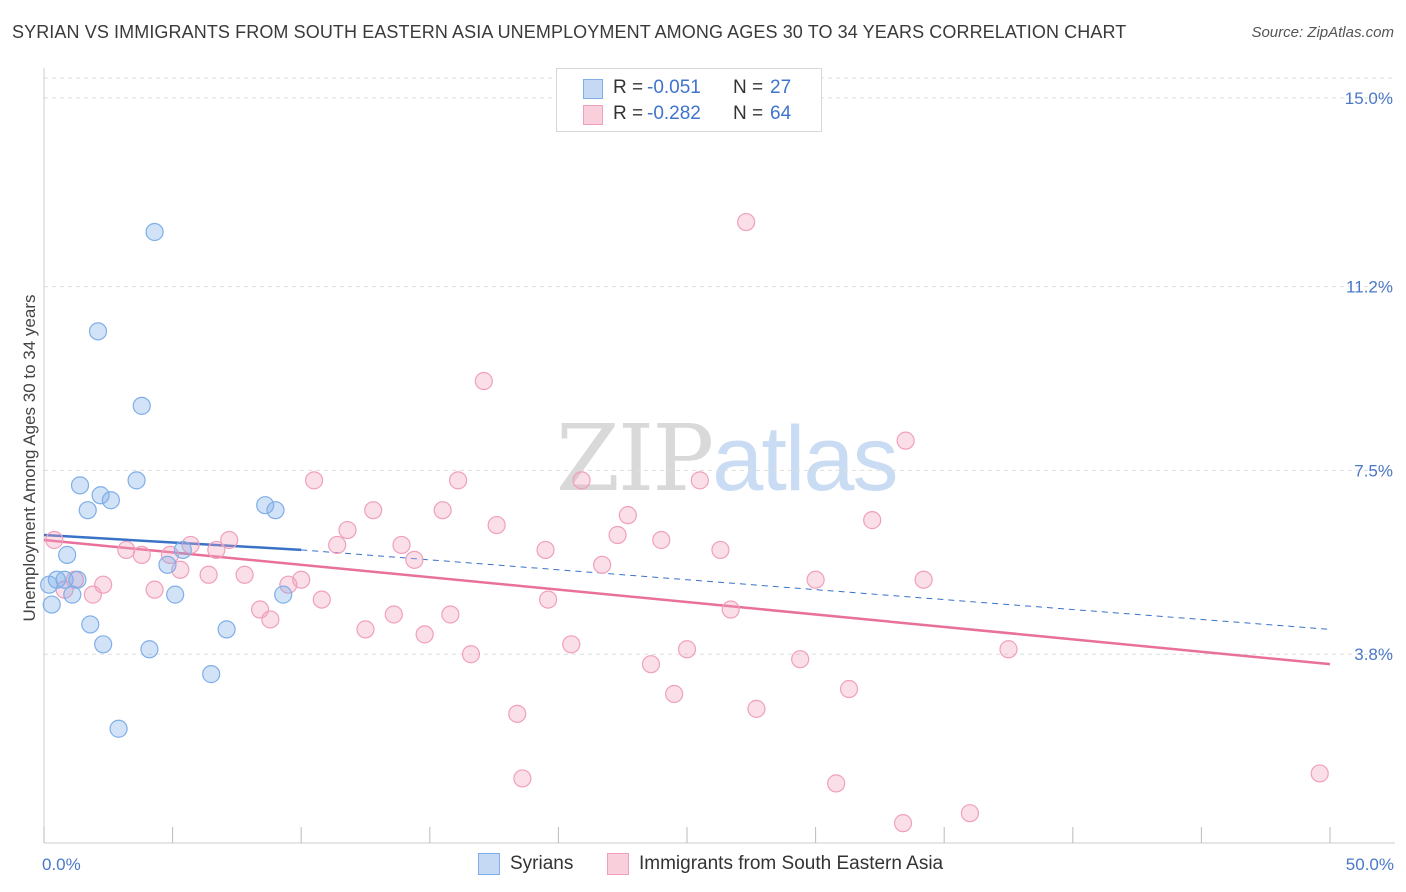  Describe the element at coordinates (542, 863) in the screenshot. I see `bottom-legend-label-syrians: Syrians` at that location.